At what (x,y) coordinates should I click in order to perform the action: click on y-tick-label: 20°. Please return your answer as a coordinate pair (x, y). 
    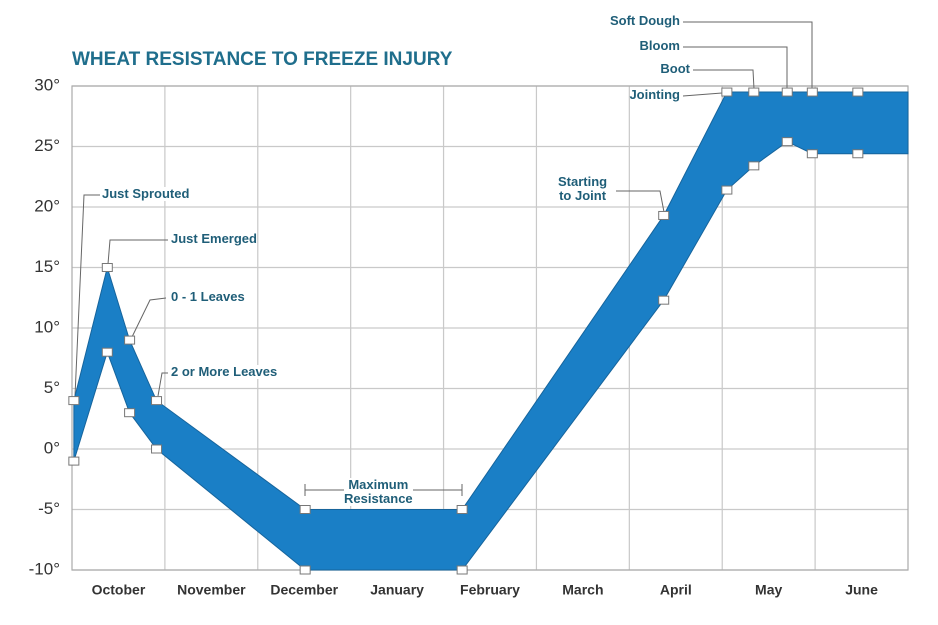
    Looking at the image, I should click on (47, 205).